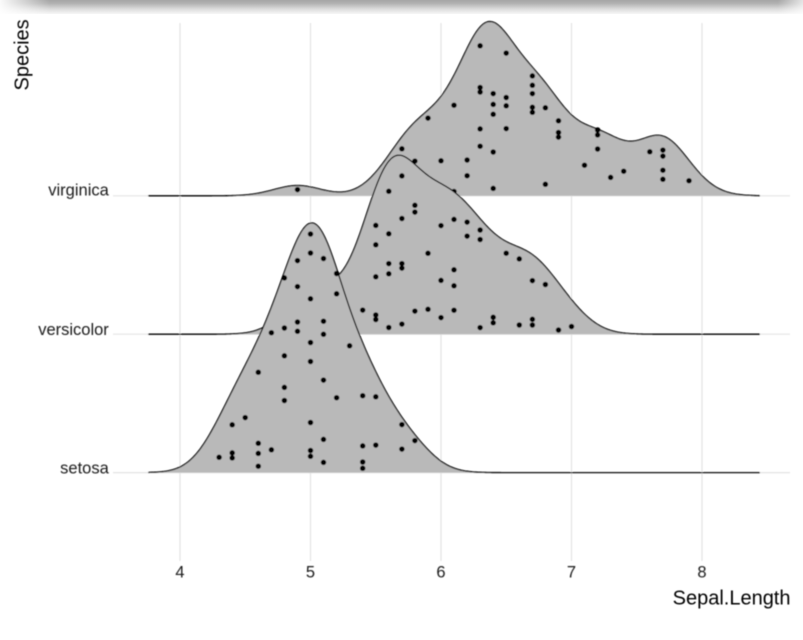 This screenshot has width=803, height=640. I want to click on svg-text: versicolor, so click(73, 330).